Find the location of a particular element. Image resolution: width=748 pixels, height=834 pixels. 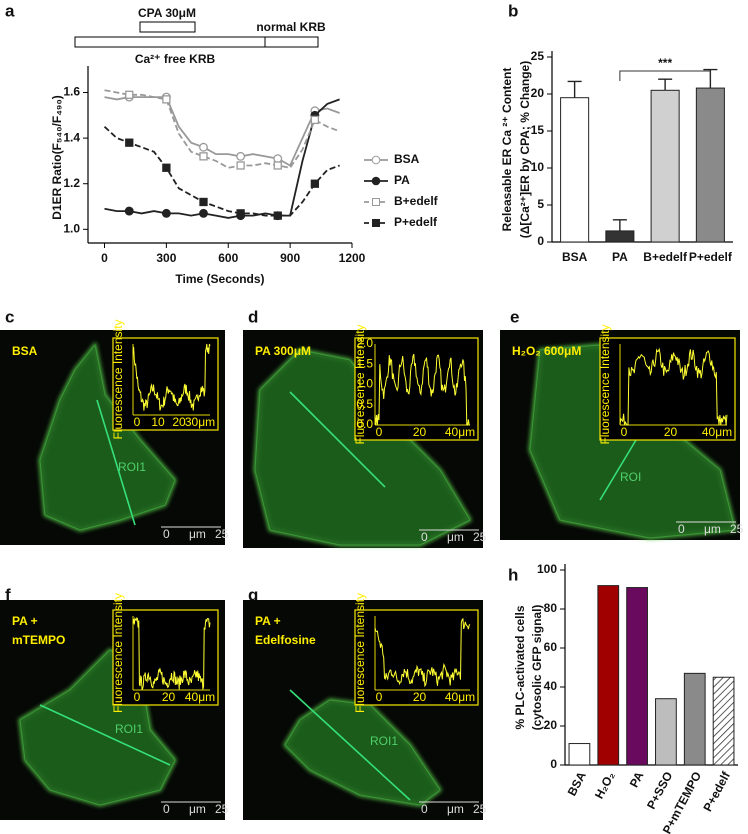

y-tick-label: 40 is located at coordinates (551, 686).